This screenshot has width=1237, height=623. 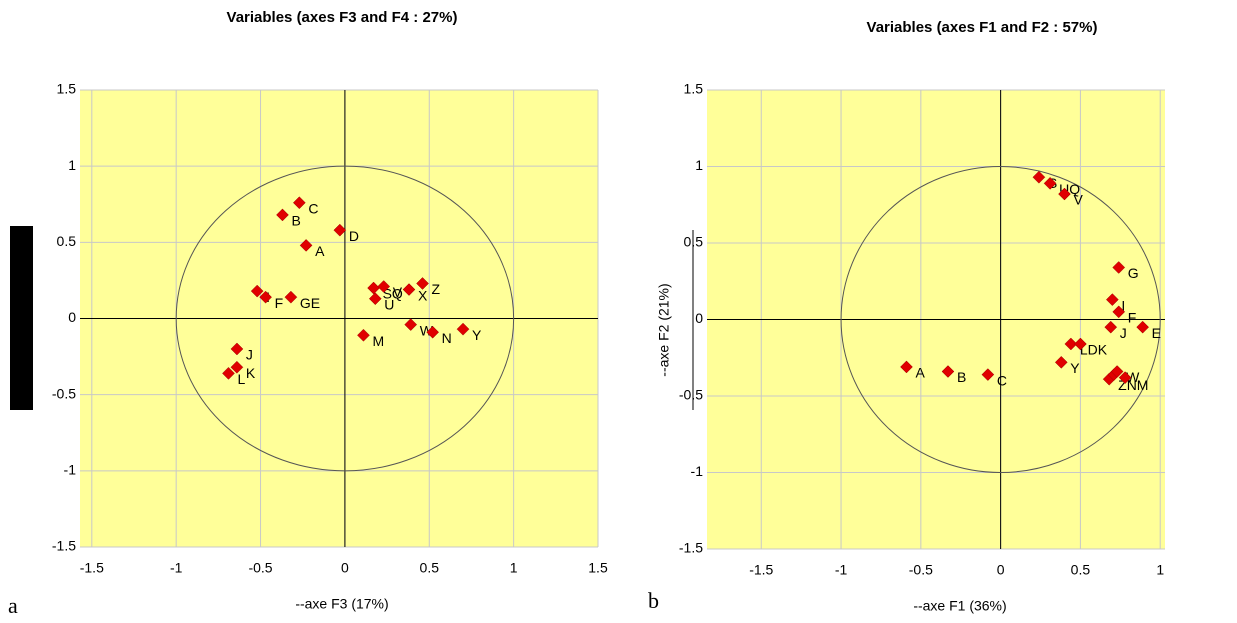 What do you see at coordinates (251, 373) in the screenshot?
I see `point-label: K` at bounding box center [251, 373].